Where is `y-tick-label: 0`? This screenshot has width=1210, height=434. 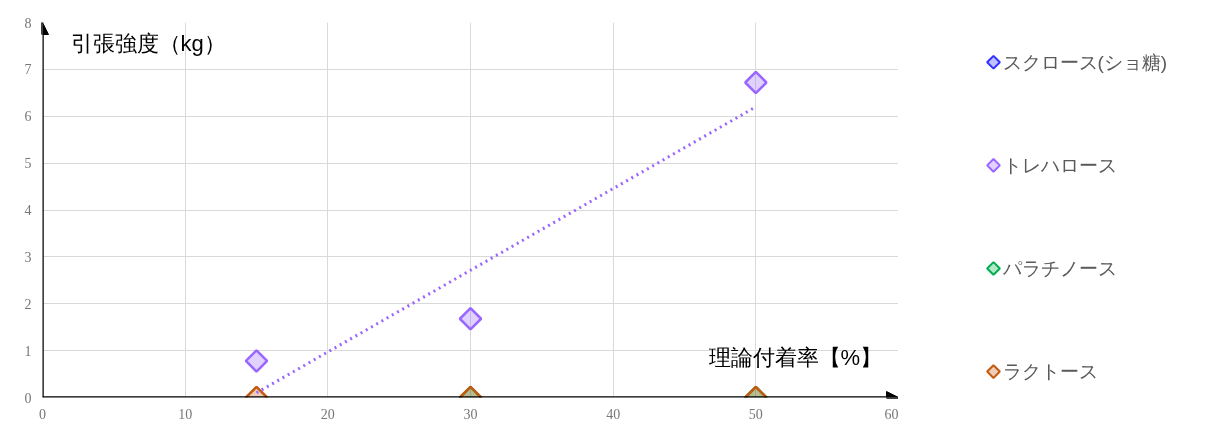 y-tick-label: 0 is located at coordinates (28, 398).